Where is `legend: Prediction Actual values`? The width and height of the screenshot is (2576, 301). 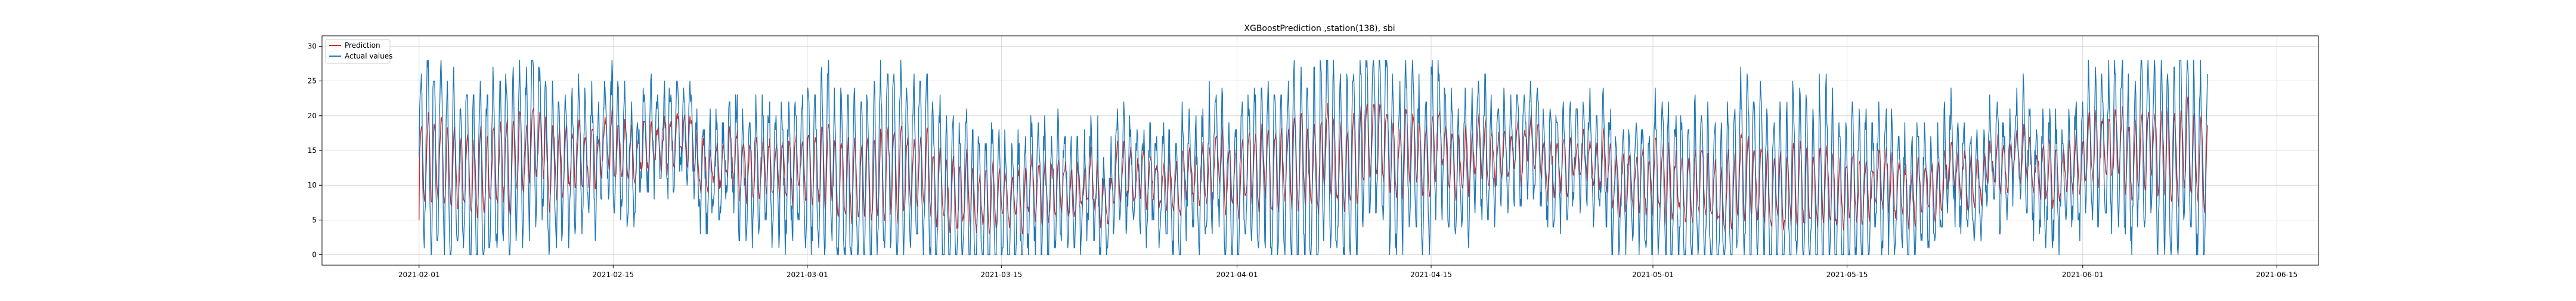 legend: Prediction Actual values is located at coordinates (358, 51).